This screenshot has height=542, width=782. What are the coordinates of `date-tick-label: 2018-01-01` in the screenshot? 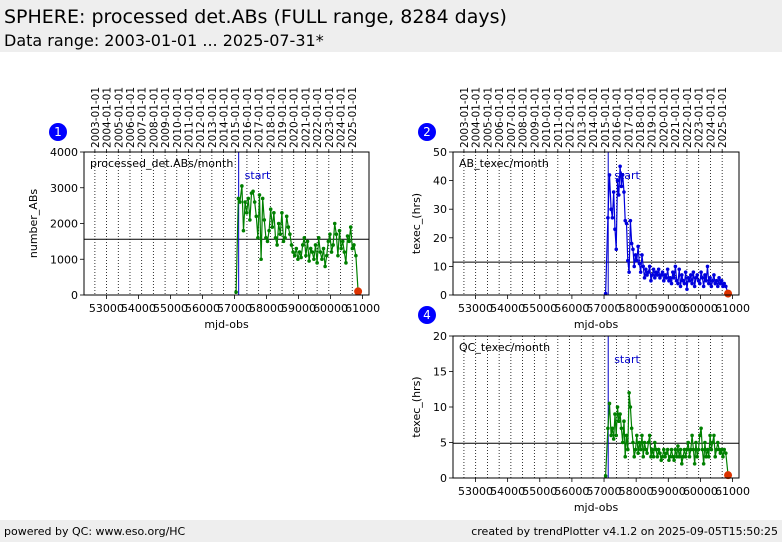 It's located at (641, 117).